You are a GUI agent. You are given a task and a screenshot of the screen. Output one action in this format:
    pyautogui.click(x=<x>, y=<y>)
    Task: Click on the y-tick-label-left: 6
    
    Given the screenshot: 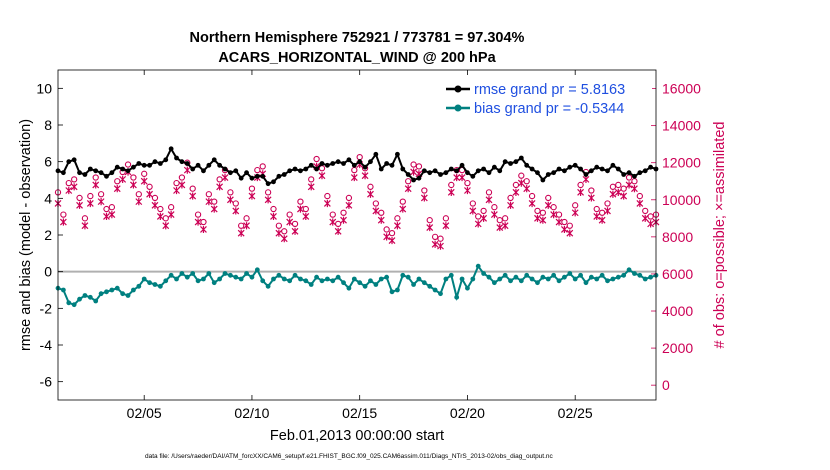 What is the action you would take?
    pyautogui.click(x=48, y=162)
    